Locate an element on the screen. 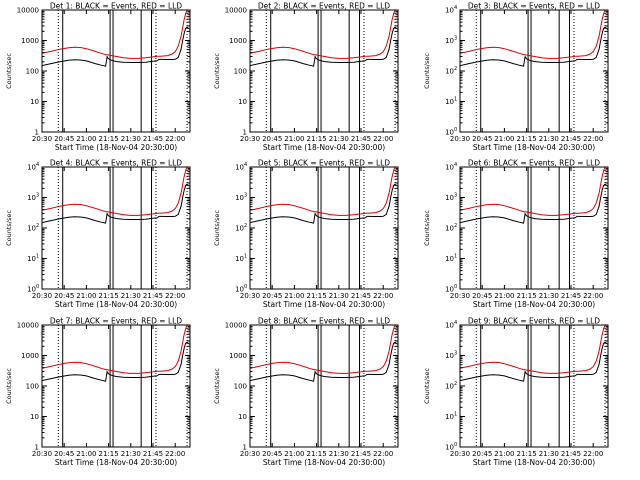 Image resolution: width=640 pixels, height=480 pixels. panel-title: Det 5: BLACK = Events, RED = LLD is located at coordinates (324, 163).